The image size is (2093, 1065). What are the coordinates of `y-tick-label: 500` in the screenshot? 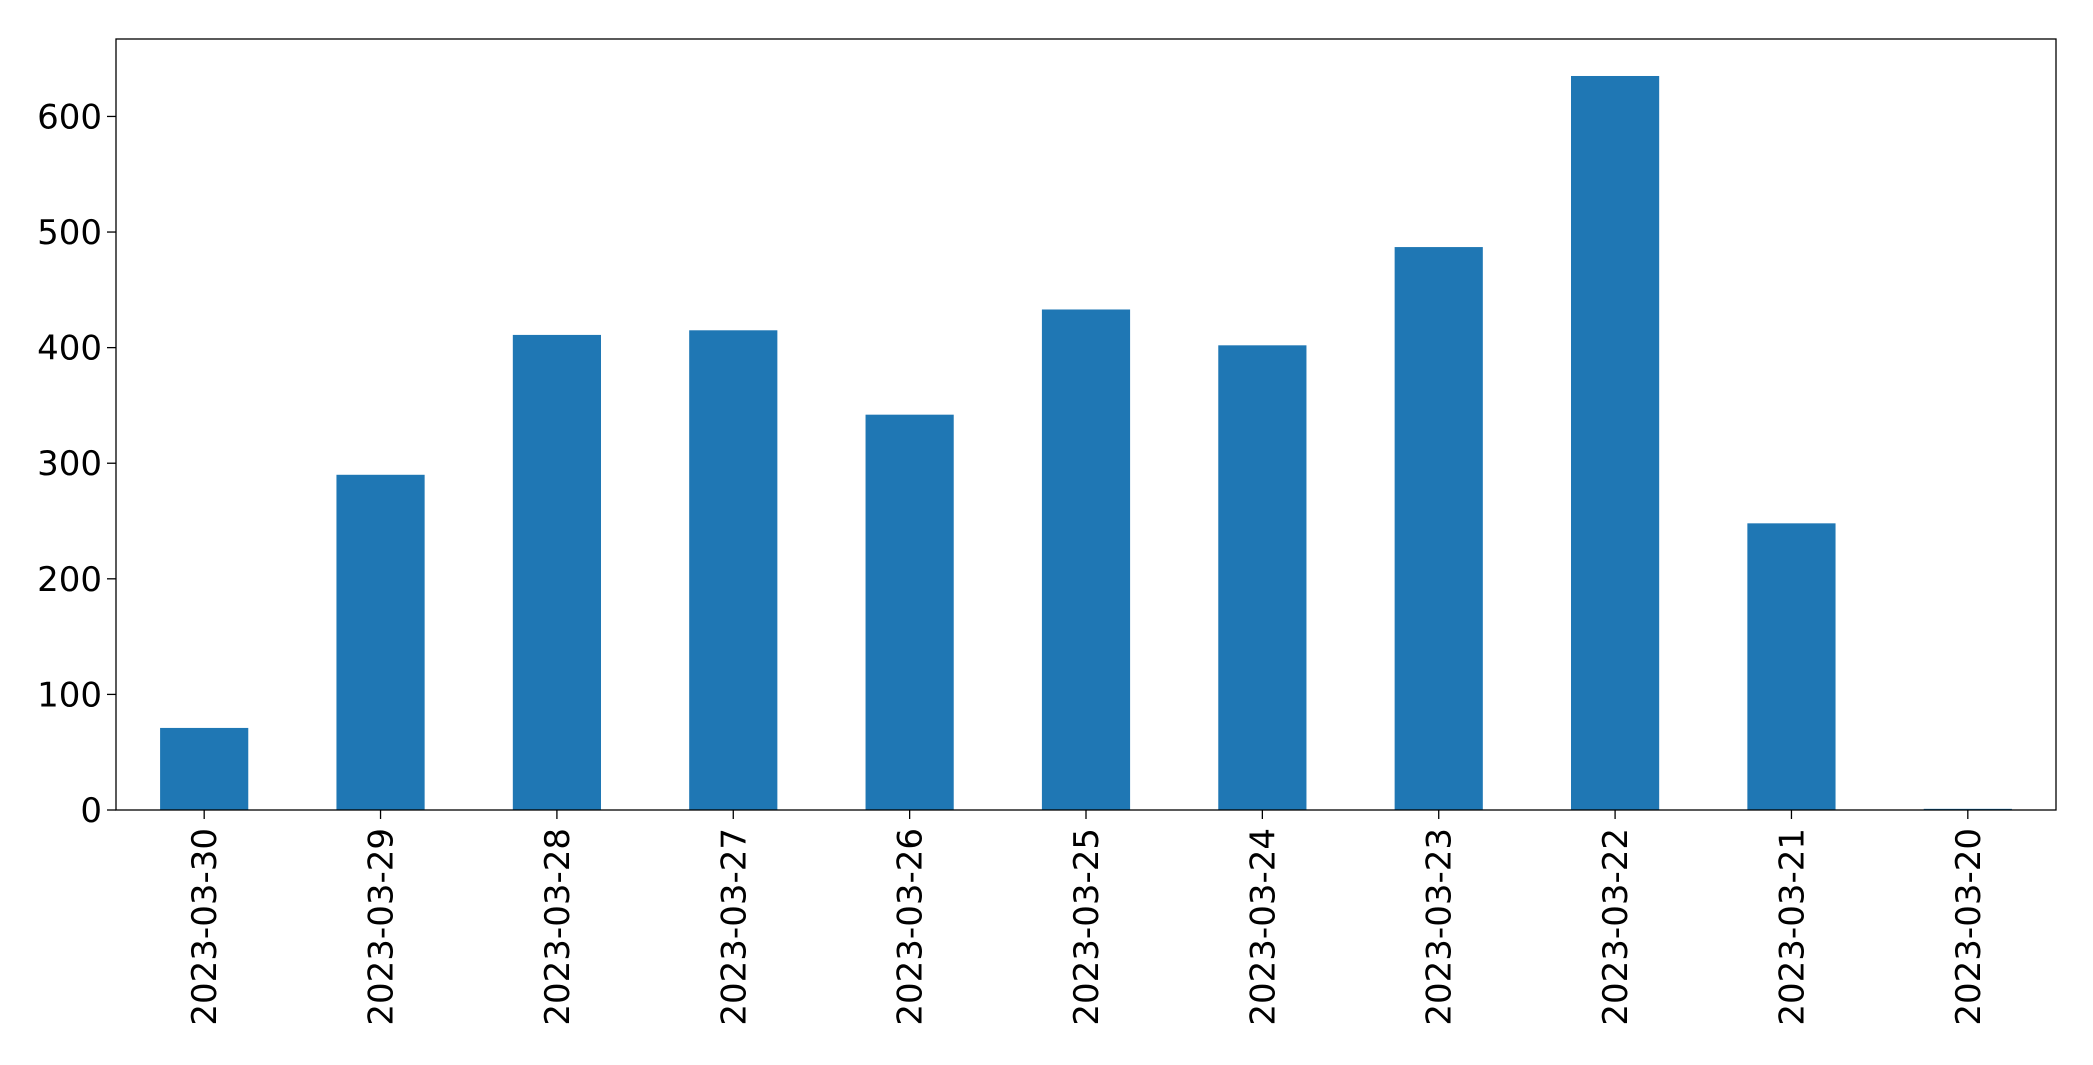 It's located at (69, 233).